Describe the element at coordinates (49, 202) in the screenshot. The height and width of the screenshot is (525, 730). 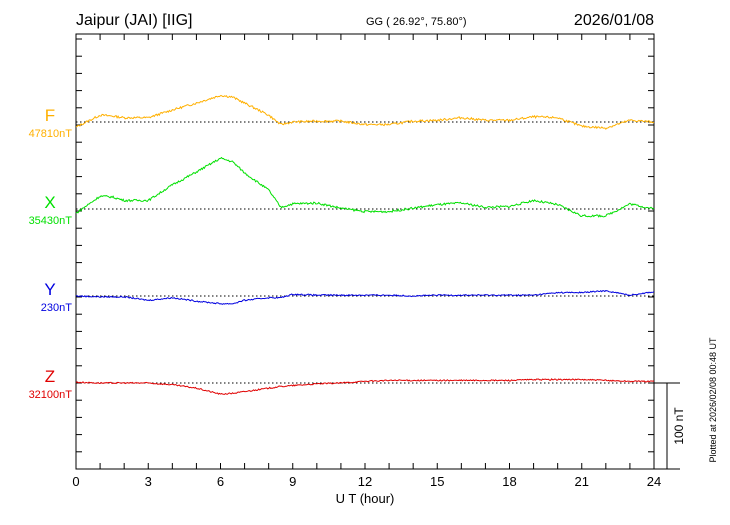
I see `series-name-x: X` at that location.